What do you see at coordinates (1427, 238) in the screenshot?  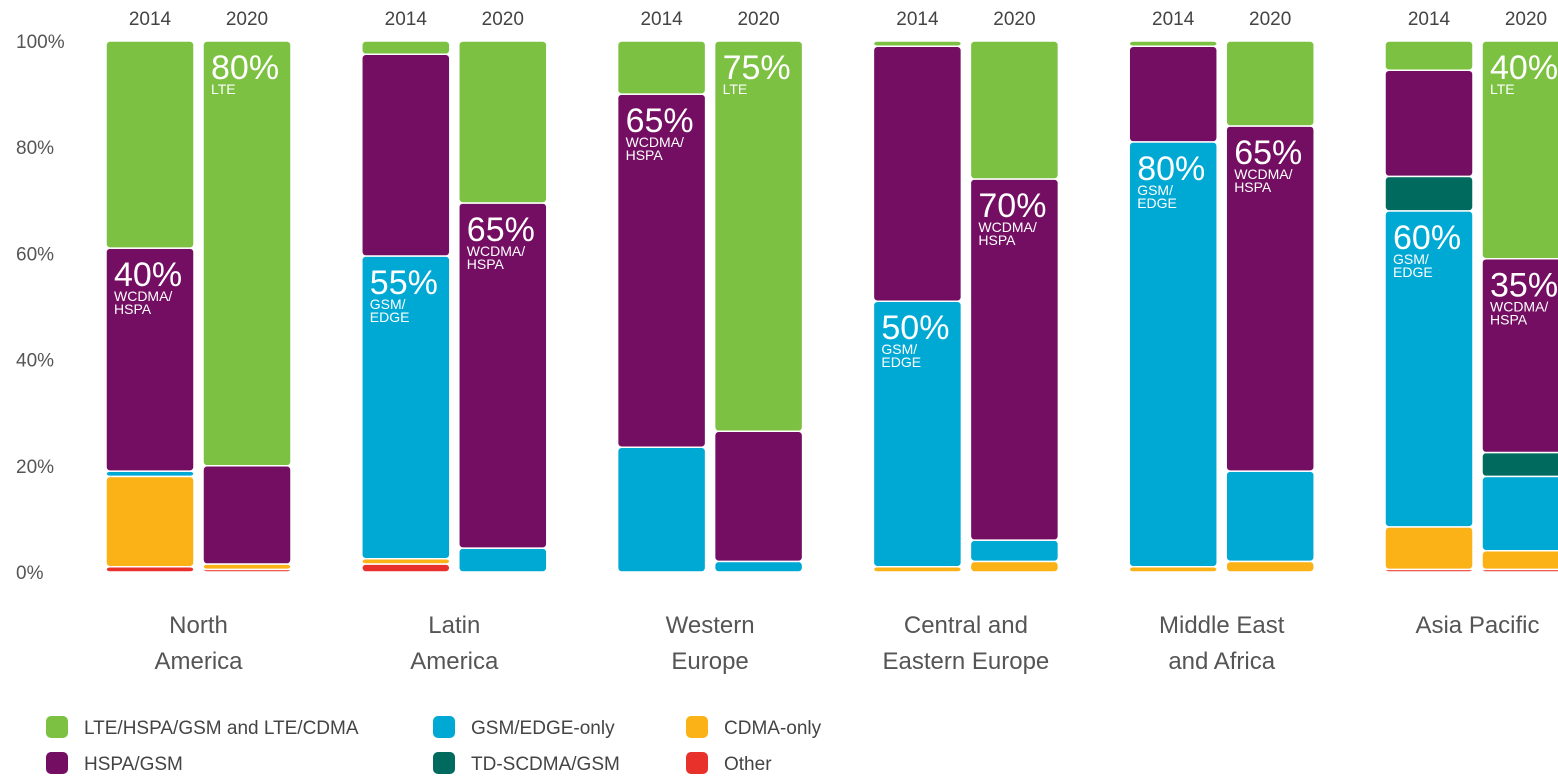 I see `annotation-value: 60%` at bounding box center [1427, 238].